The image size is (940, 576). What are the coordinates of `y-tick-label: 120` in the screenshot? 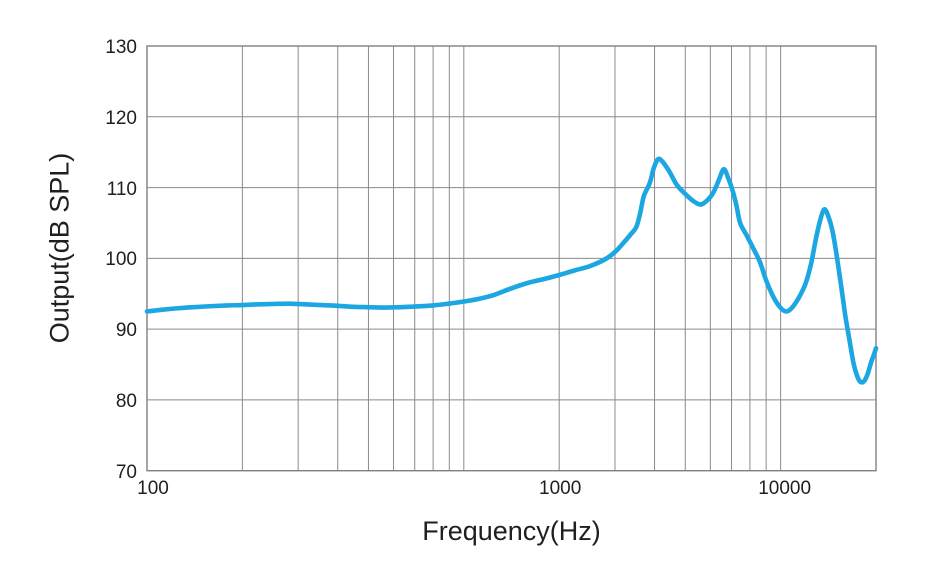 It's located at (121, 118).